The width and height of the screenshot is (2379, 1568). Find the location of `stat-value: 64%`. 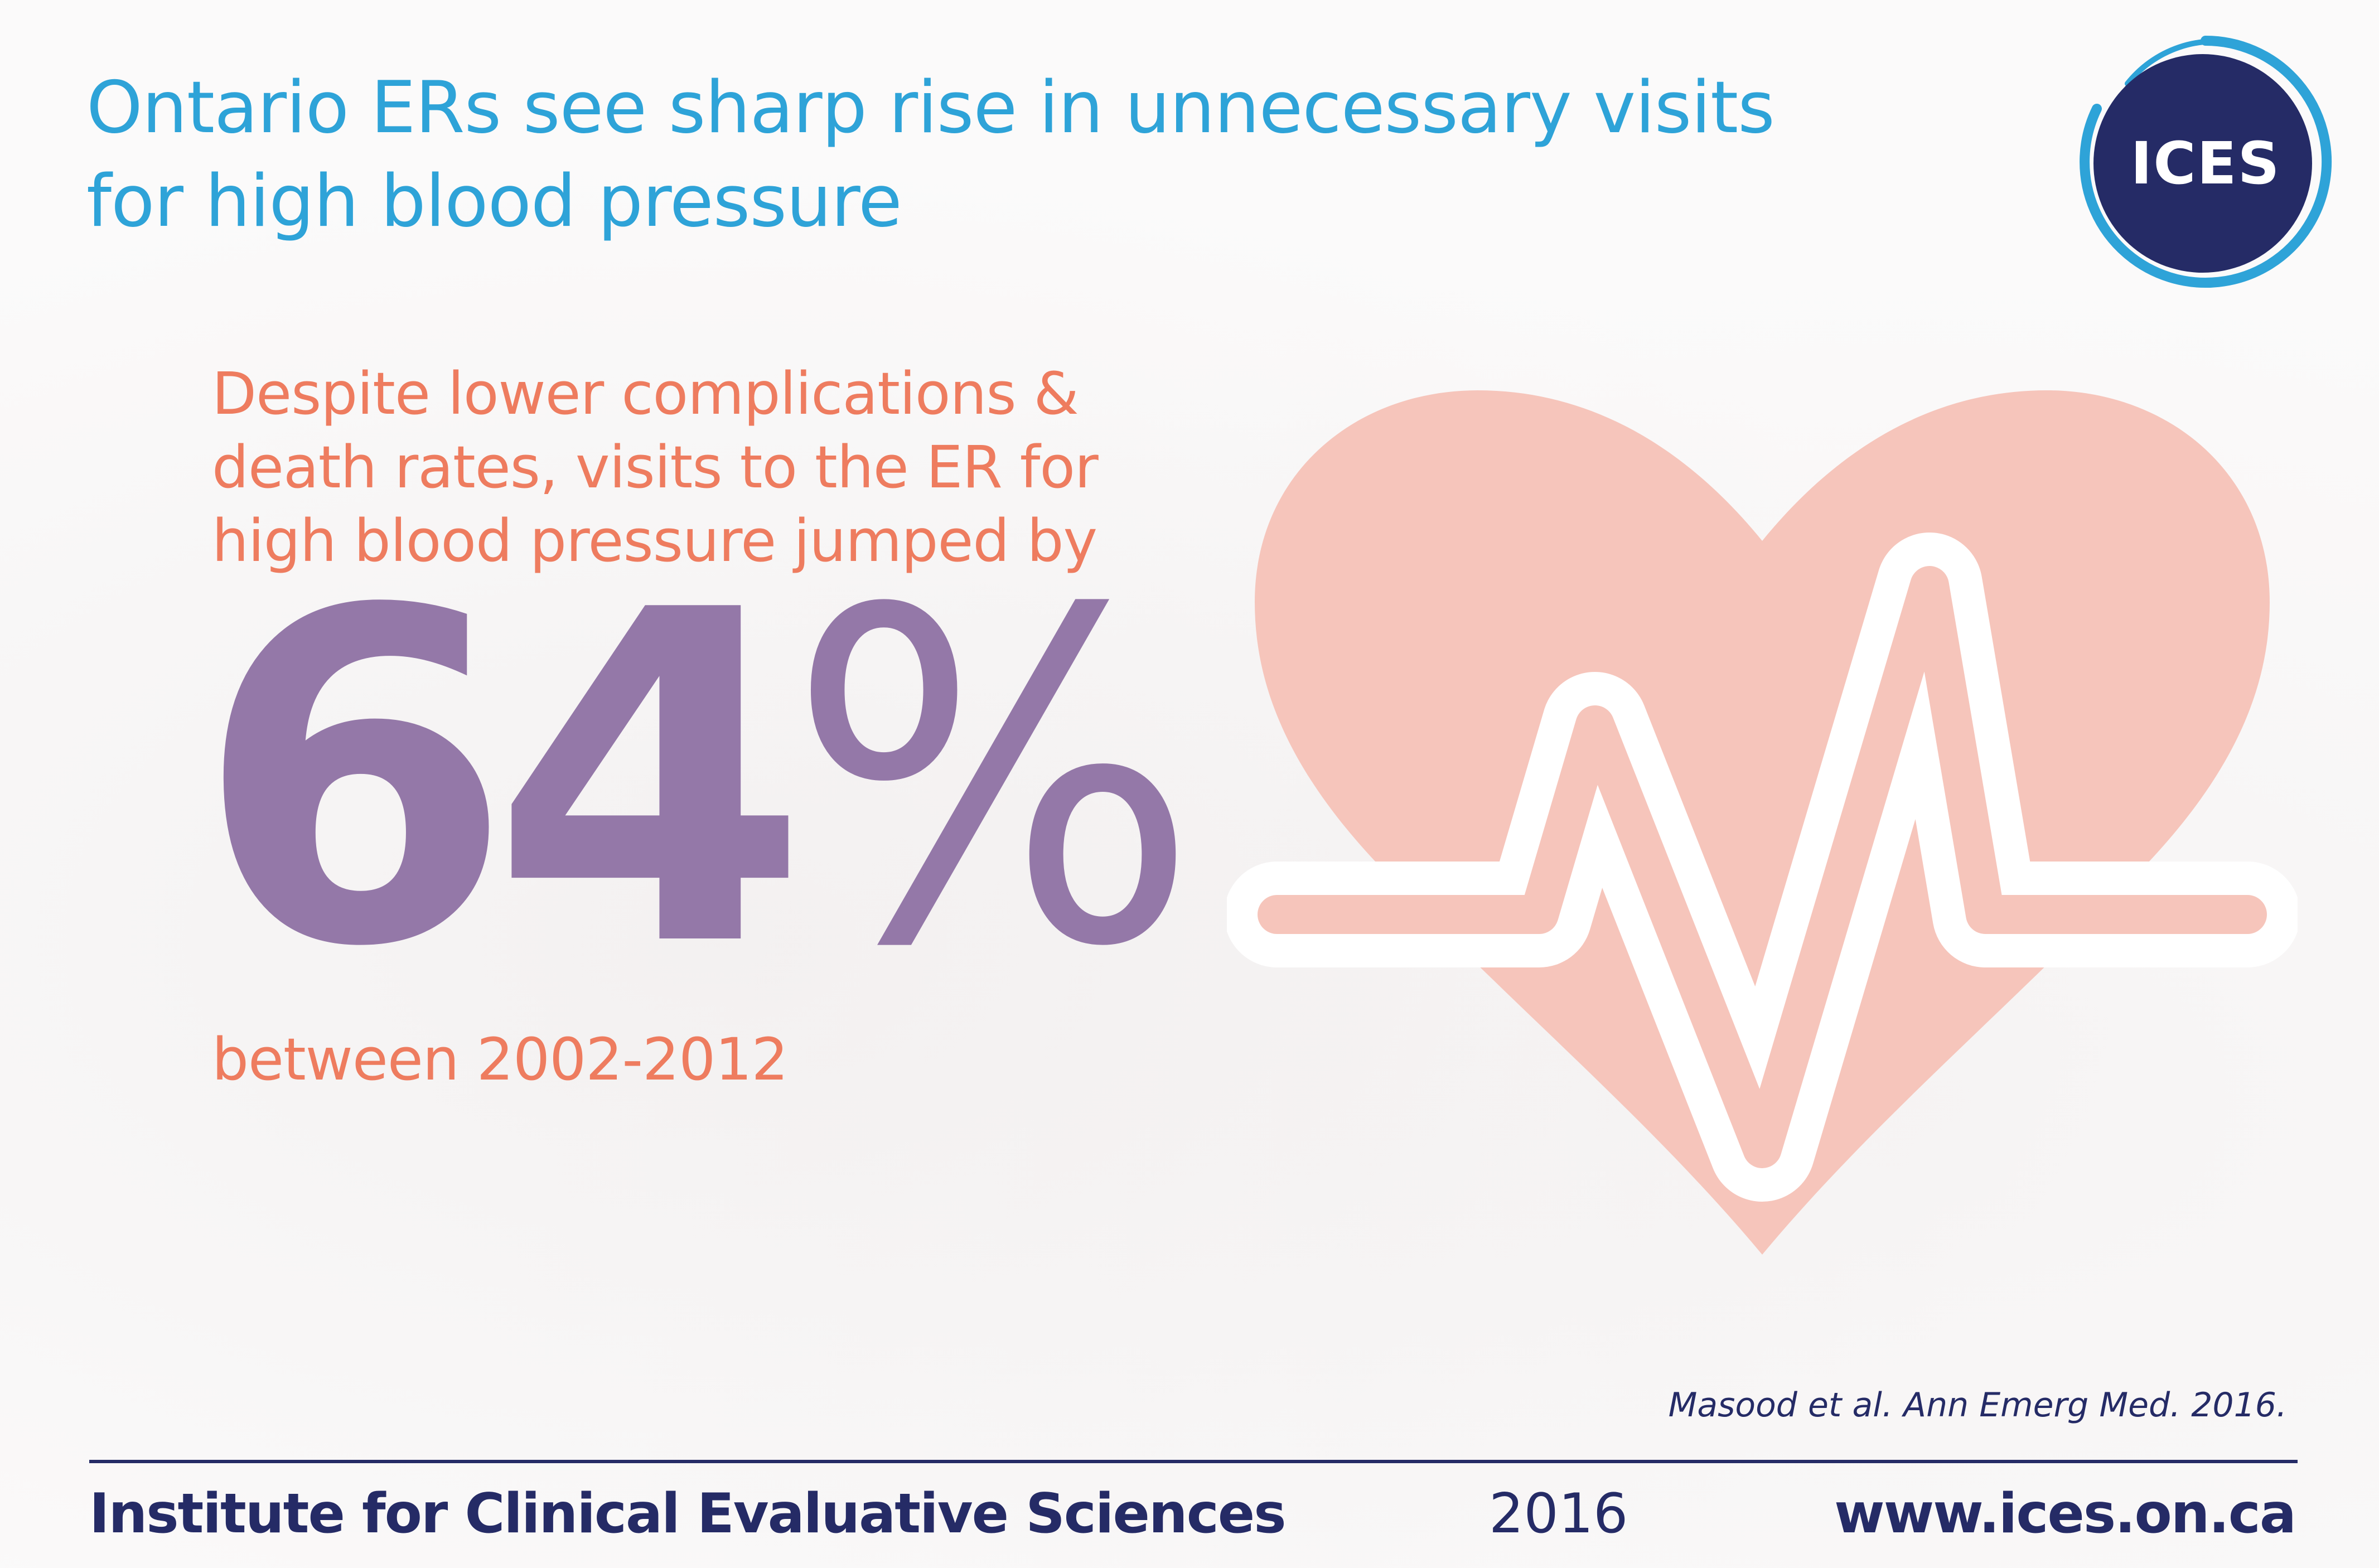

stat-value: 64% is located at coordinates (708, 781).